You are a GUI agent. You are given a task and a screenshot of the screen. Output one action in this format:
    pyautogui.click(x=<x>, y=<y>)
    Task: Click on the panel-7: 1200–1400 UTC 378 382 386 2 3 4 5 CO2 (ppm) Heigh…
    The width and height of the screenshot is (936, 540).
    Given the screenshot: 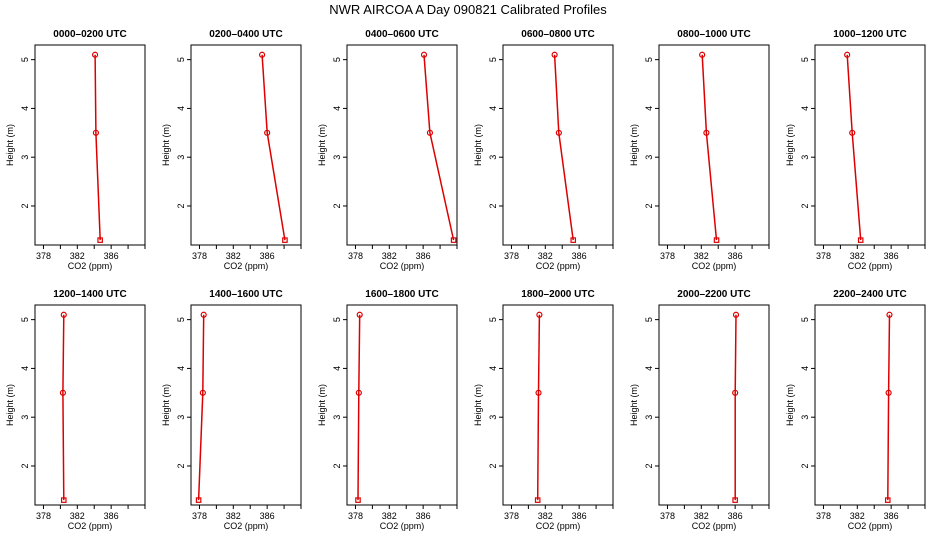 What is the action you would take?
    pyautogui.click(x=75, y=410)
    